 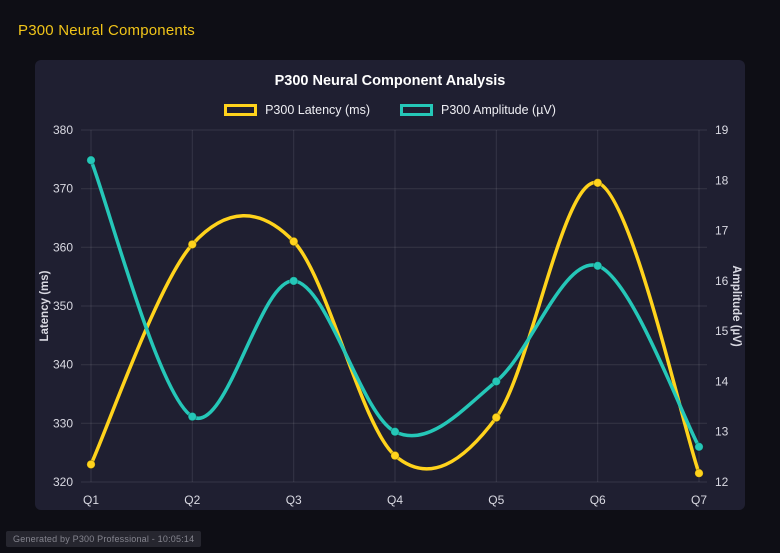 I want to click on legend-item-2: P300 Amplitude (µV), so click(x=478, y=110).